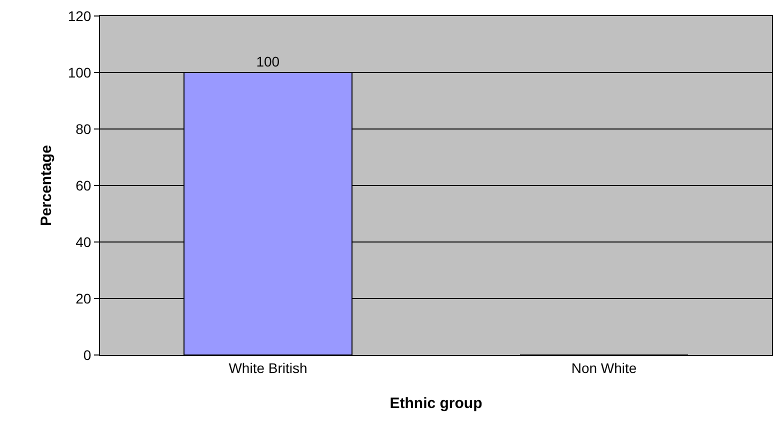  I want to click on y-tick-label: 0, so click(87, 354).